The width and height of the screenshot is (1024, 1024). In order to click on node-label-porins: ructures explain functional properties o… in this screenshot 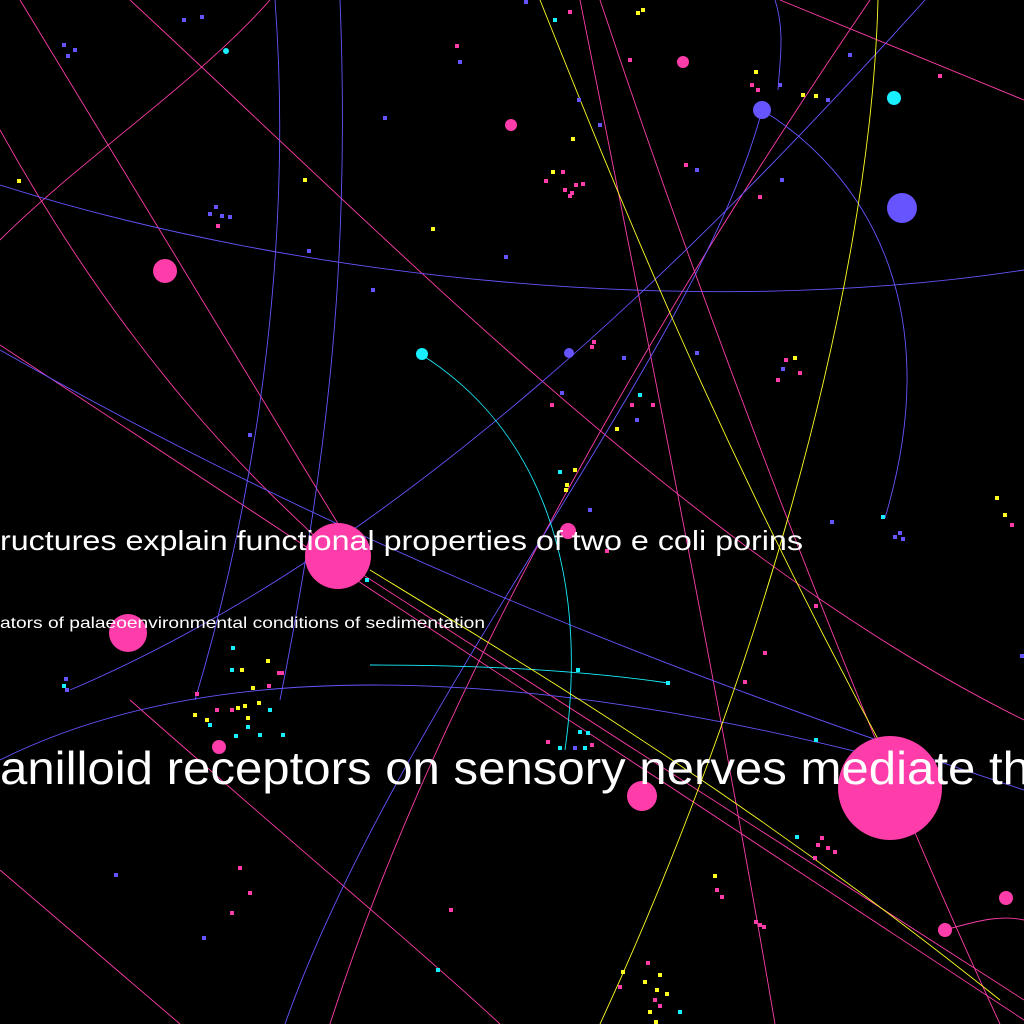, I will do `click(401, 540)`.